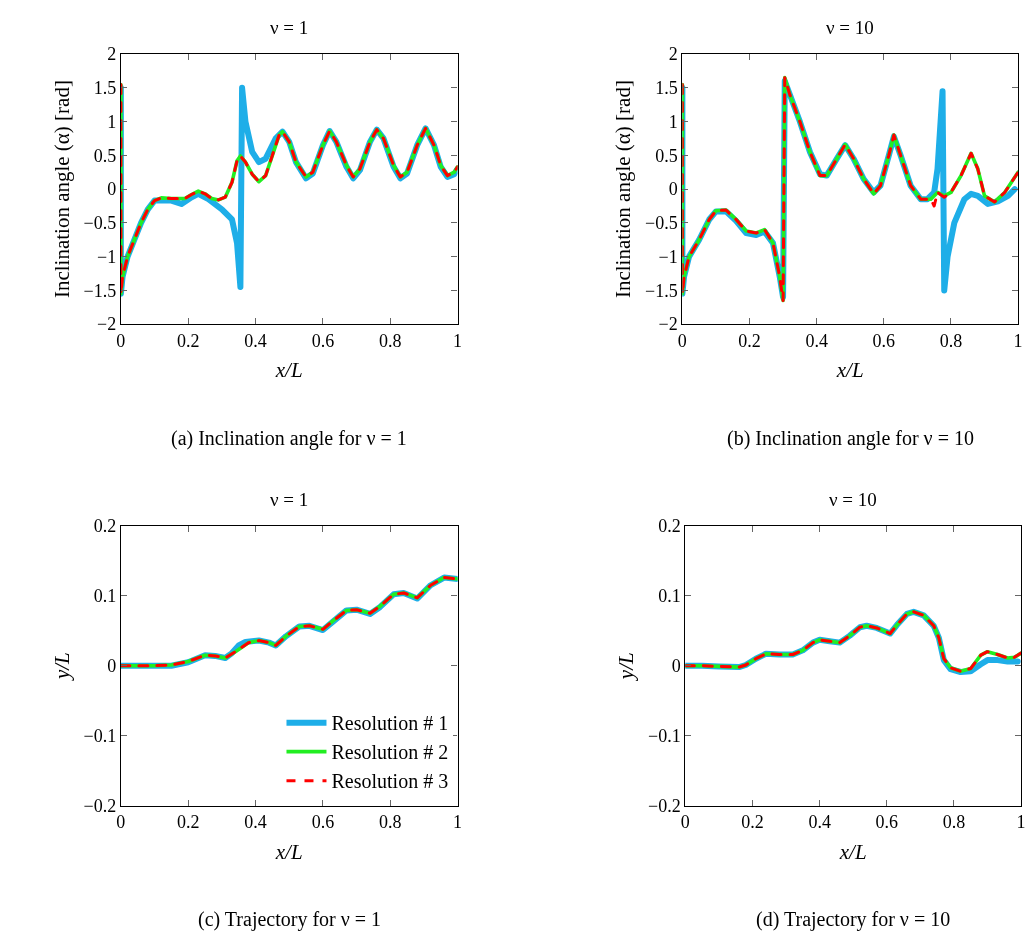 This screenshot has width=1032, height=937. What do you see at coordinates (850, 438) in the screenshot?
I see `text: (b) Inclination angle for ν = 10` at bounding box center [850, 438].